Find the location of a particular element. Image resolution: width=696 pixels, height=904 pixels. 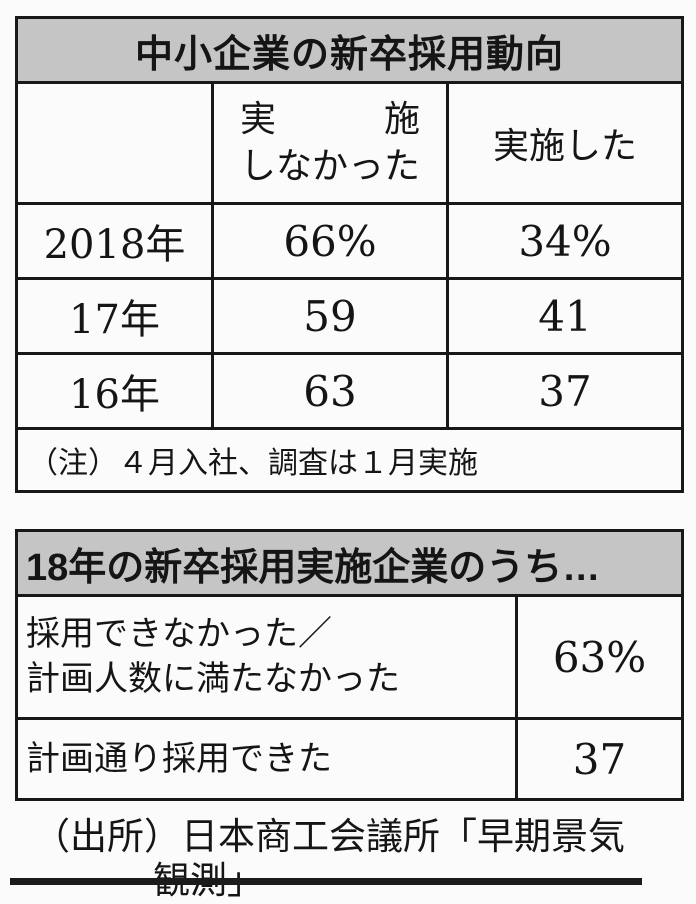

not-implemented-value-cell: 66% is located at coordinates (330, 241).